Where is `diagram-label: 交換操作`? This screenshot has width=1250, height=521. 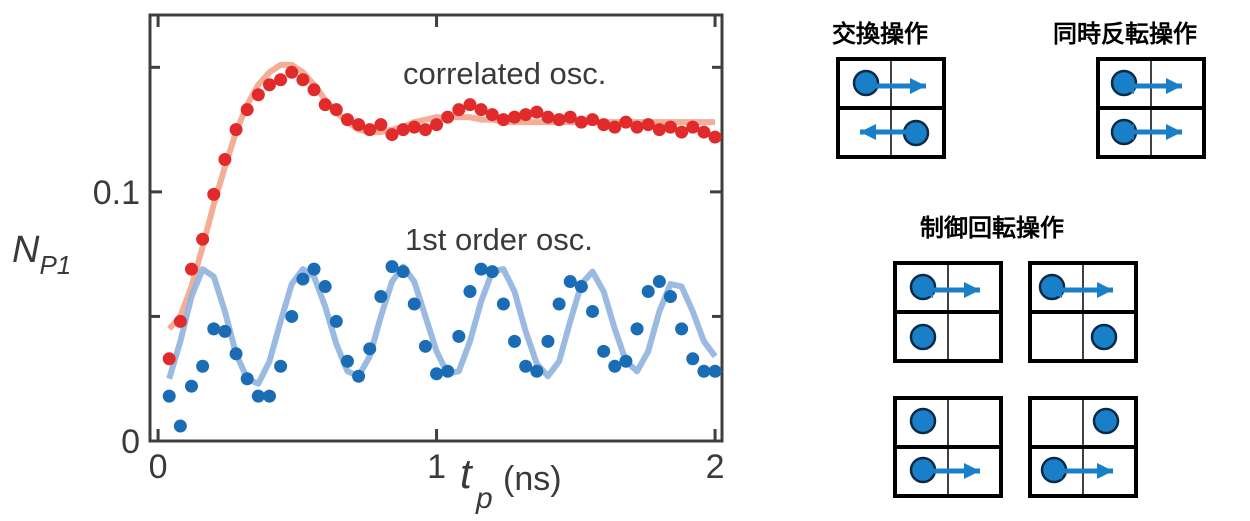 diagram-label: 交換操作 is located at coordinates (880, 34).